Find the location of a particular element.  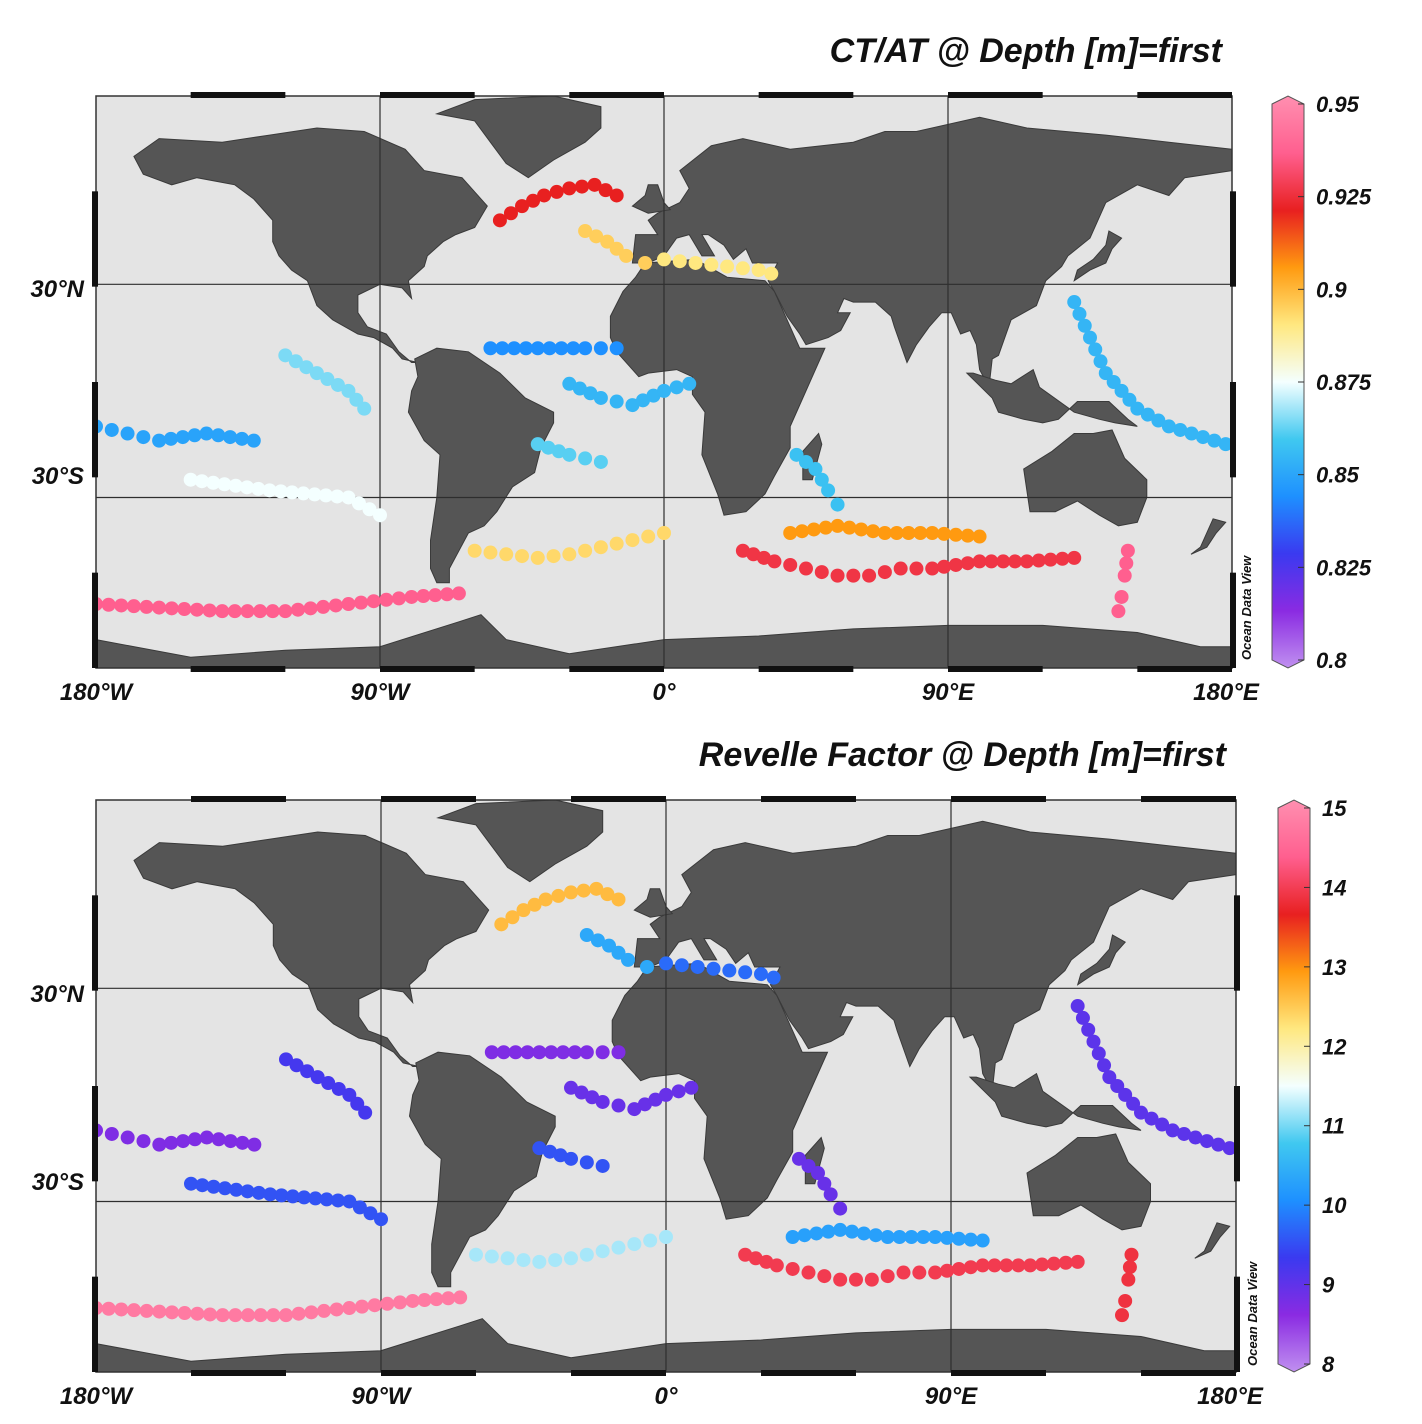

colorbar-tick-label: 15 is located at coordinates (1334, 808).